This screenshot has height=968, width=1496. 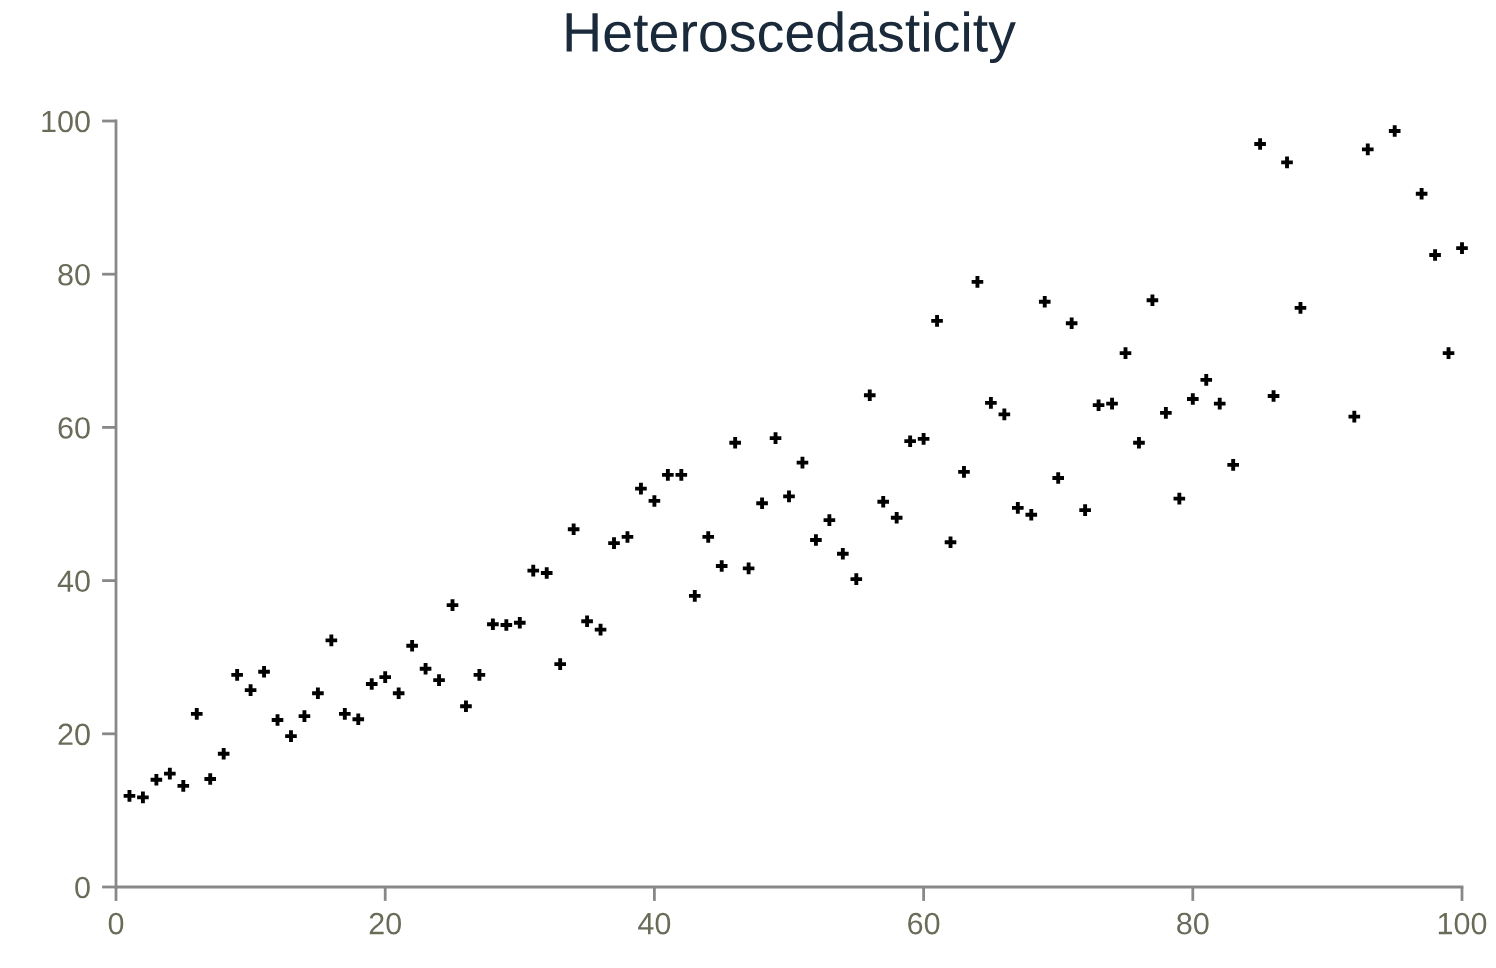 I want to click on x-tick-label: 100, so click(x=1462, y=923).